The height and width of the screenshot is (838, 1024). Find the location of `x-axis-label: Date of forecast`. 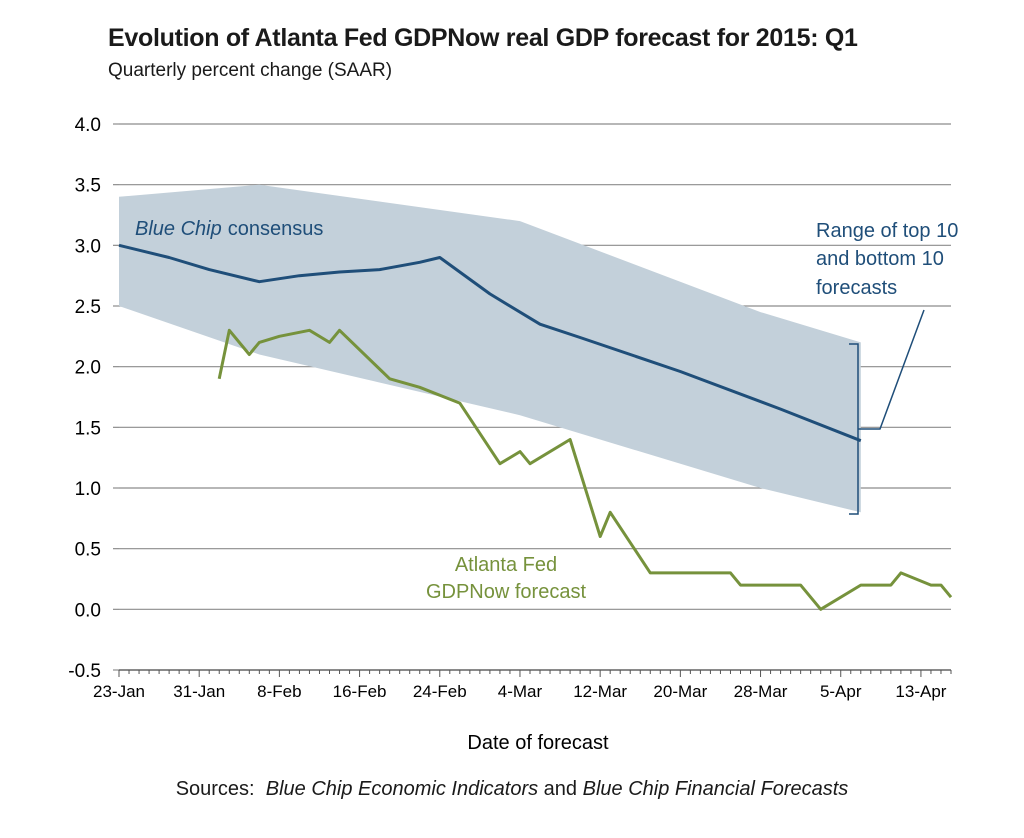

x-axis-label: Date of forecast is located at coordinates (538, 743).